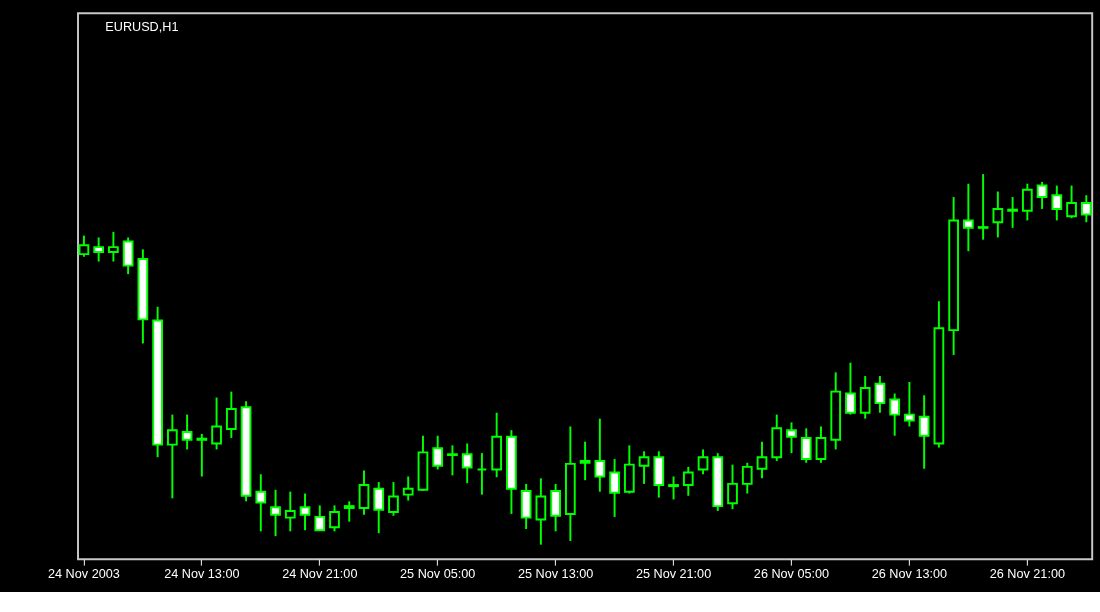  Describe the element at coordinates (673, 574) in the screenshot. I see `x-tick-label: 25 Nov 21:00` at that location.